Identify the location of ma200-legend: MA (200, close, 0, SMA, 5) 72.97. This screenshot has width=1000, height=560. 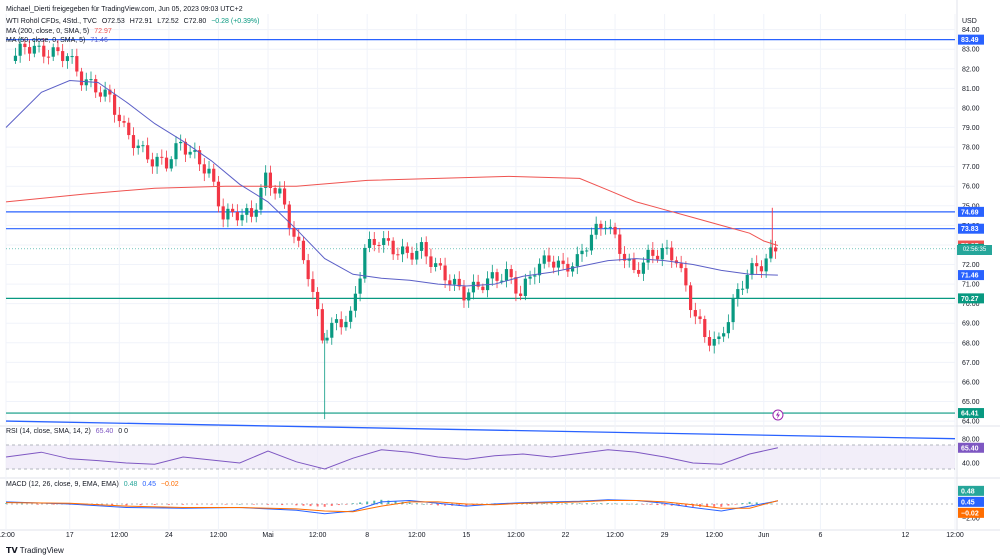
(60, 31).